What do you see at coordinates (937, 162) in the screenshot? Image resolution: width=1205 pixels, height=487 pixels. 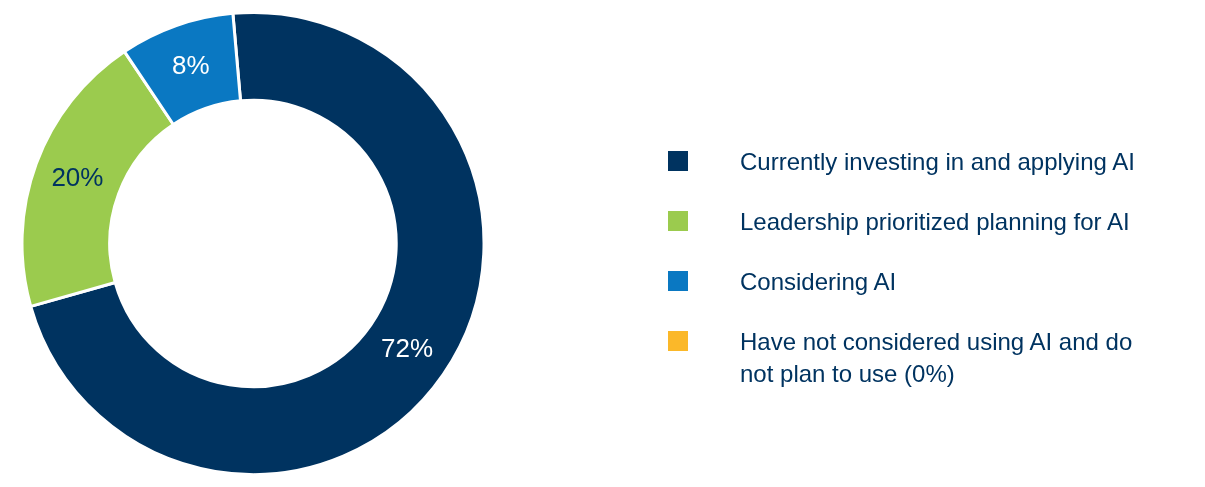 I see `legend-label: Currently investing in and applying AI` at bounding box center [937, 162].